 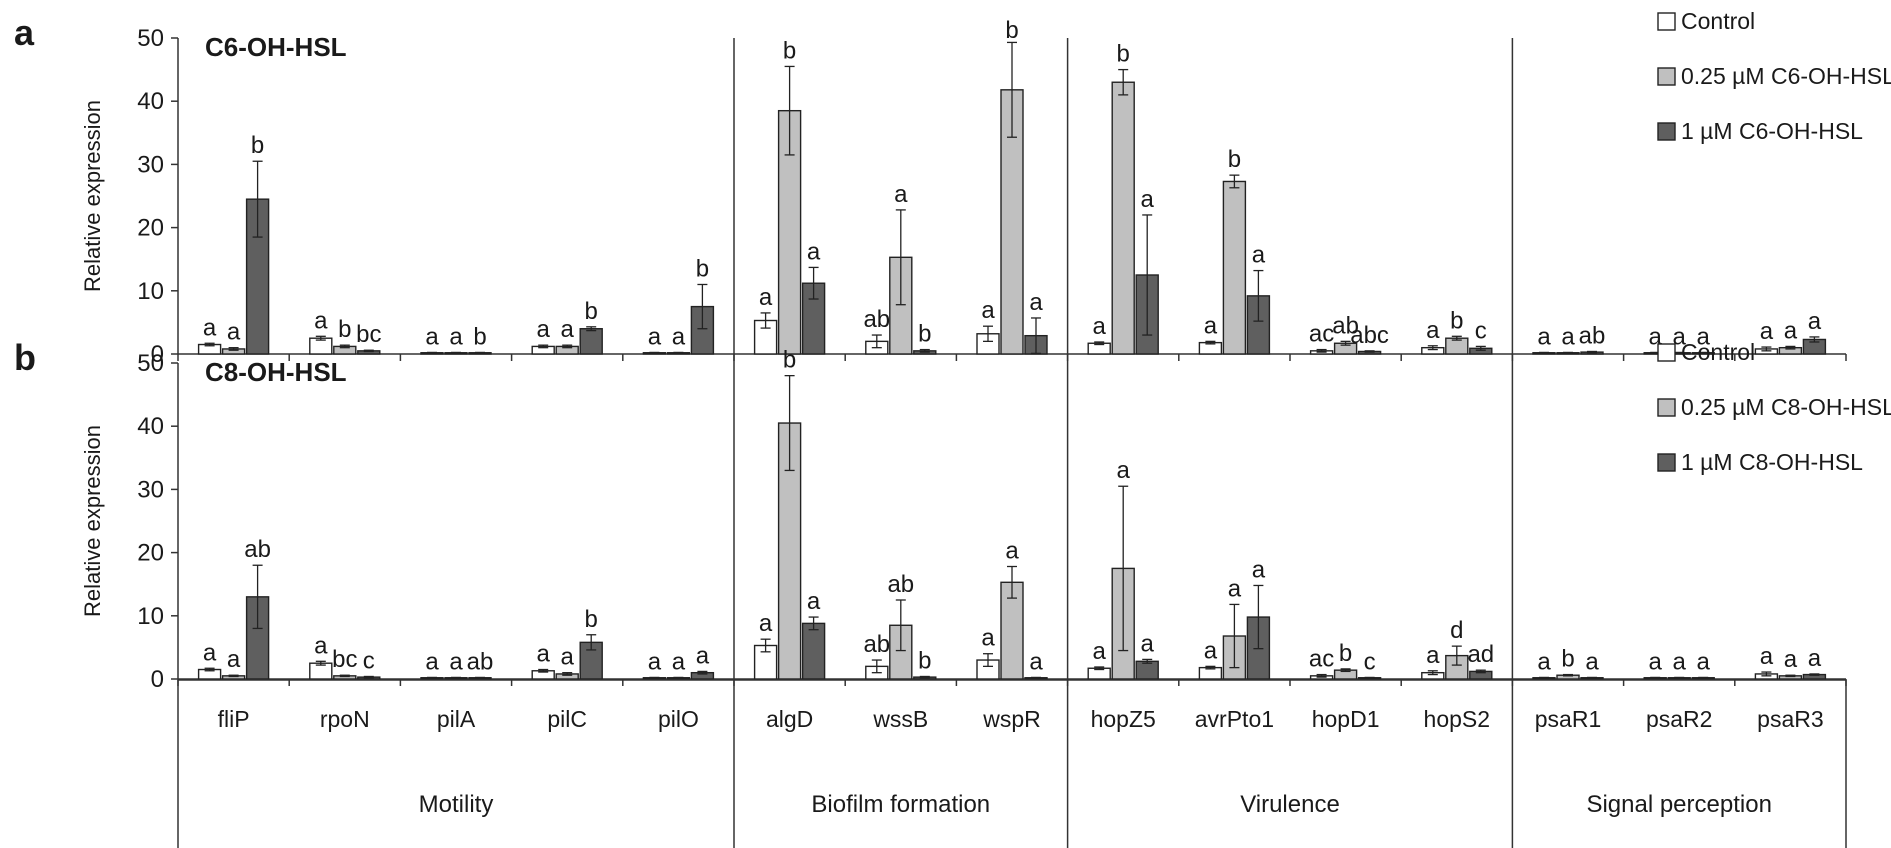 I want to click on category-label: pilC, so click(x=567, y=719).